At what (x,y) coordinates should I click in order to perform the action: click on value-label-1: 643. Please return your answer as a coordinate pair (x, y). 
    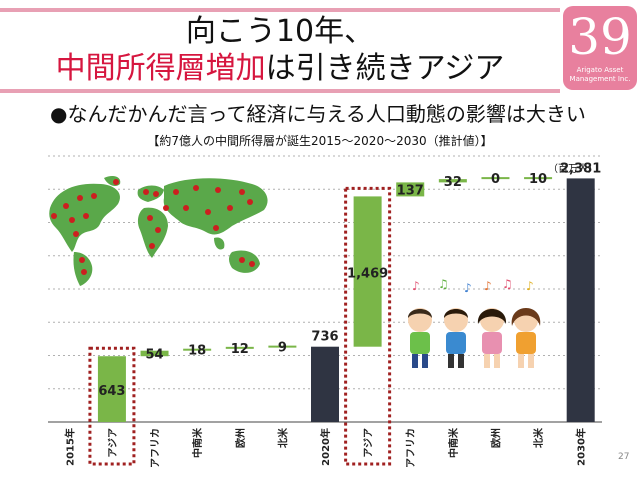
    Looking at the image, I should click on (111, 391).